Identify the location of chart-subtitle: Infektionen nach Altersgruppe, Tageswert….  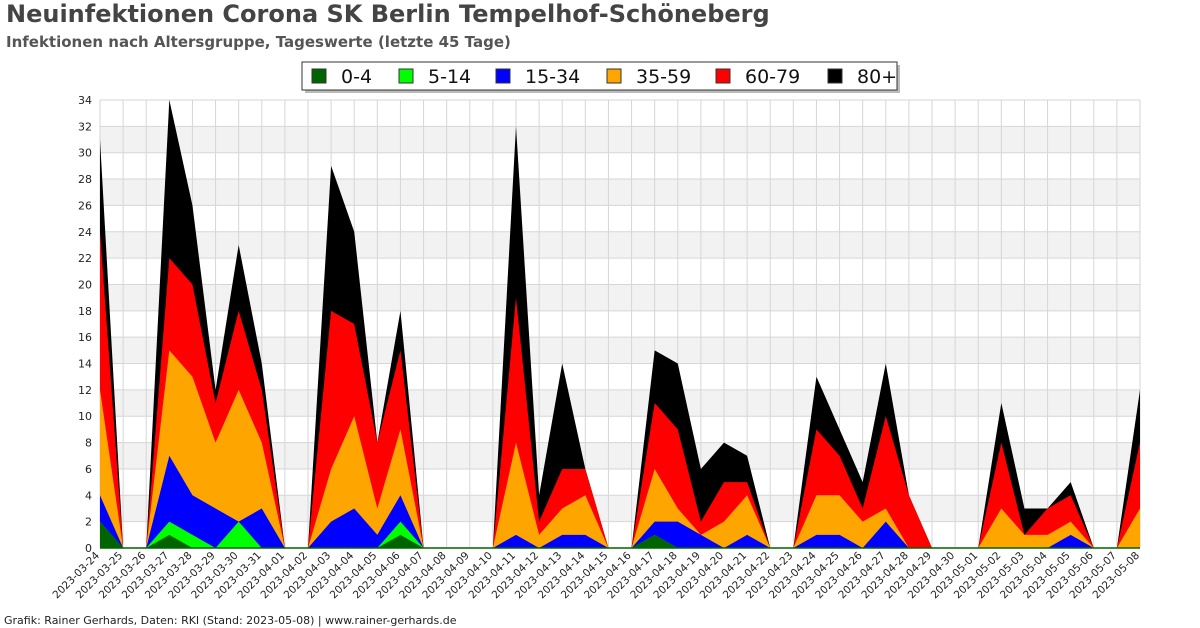
(258, 42).